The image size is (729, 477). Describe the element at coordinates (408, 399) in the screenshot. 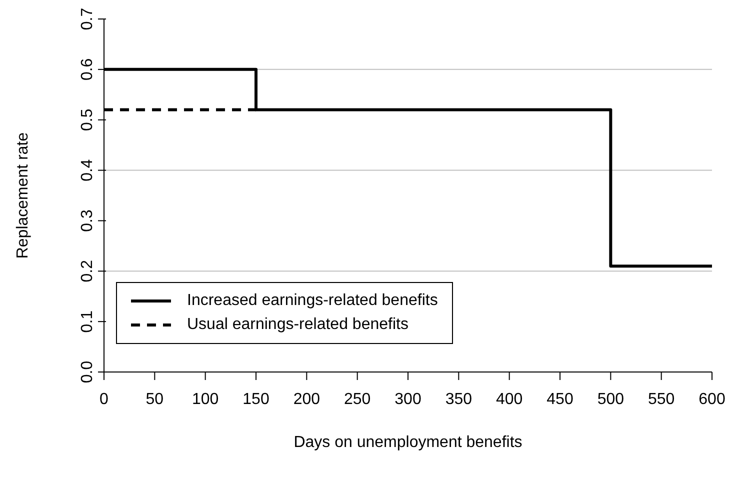

I see `x-tick-label: 300` at that location.